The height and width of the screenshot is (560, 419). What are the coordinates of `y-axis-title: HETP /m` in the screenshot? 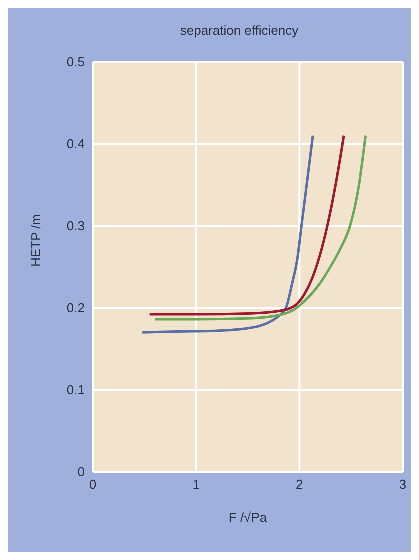 It's located at (36, 240).